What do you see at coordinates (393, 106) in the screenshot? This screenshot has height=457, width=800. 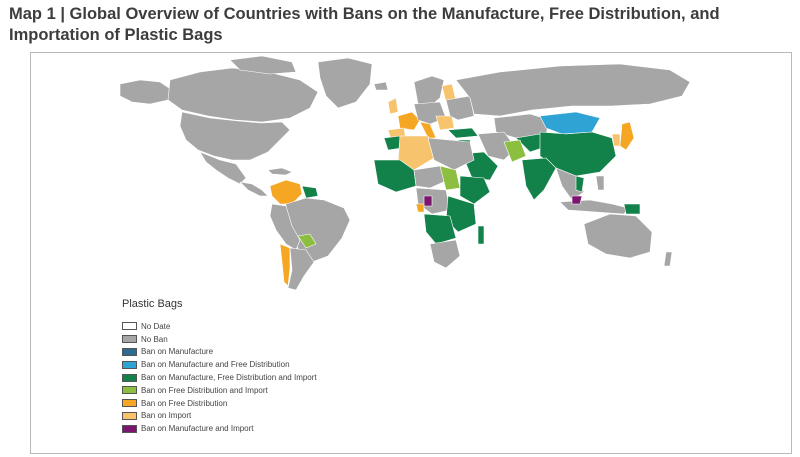 I see `region-uk` at bounding box center [393, 106].